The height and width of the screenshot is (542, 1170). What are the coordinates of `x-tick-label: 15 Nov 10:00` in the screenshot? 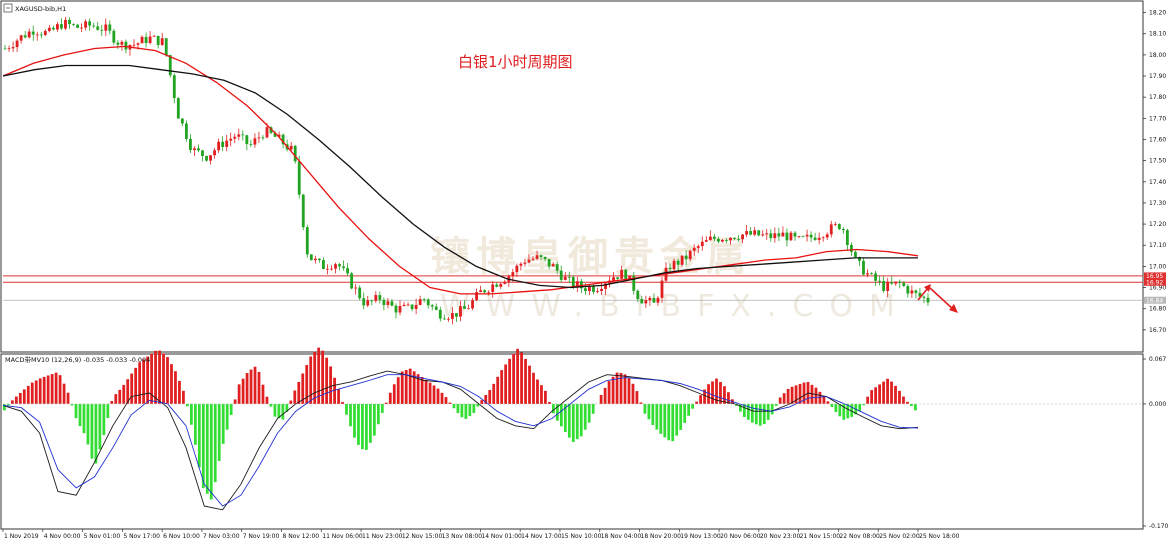 It's located at (581, 536).